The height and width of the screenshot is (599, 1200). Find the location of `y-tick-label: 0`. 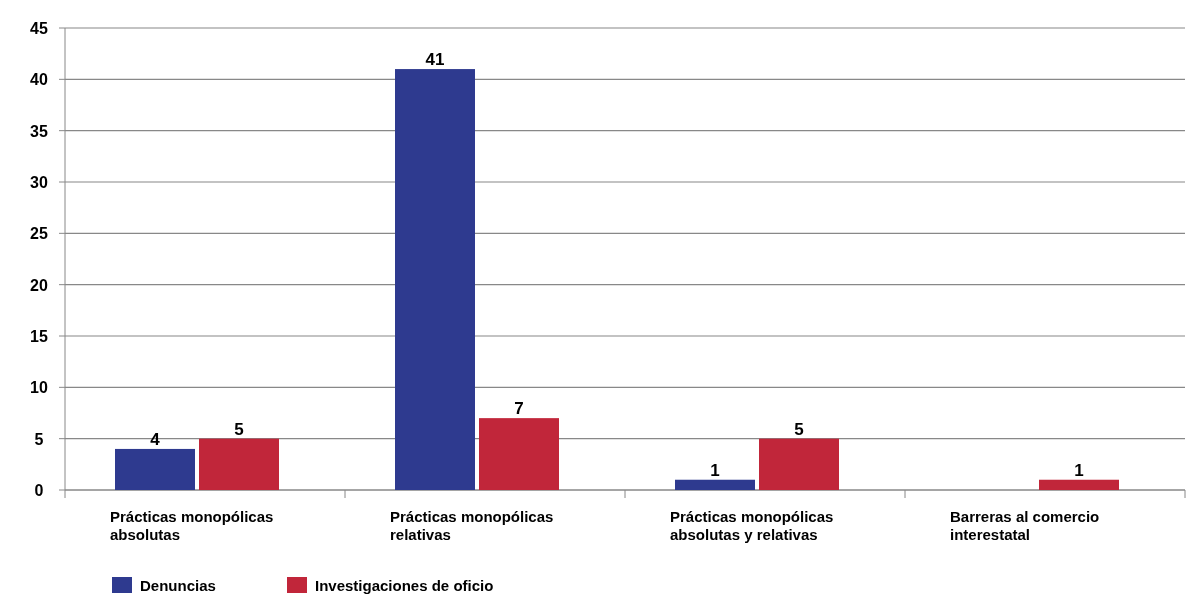

y-tick-label: 0 is located at coordinates (39, 490).